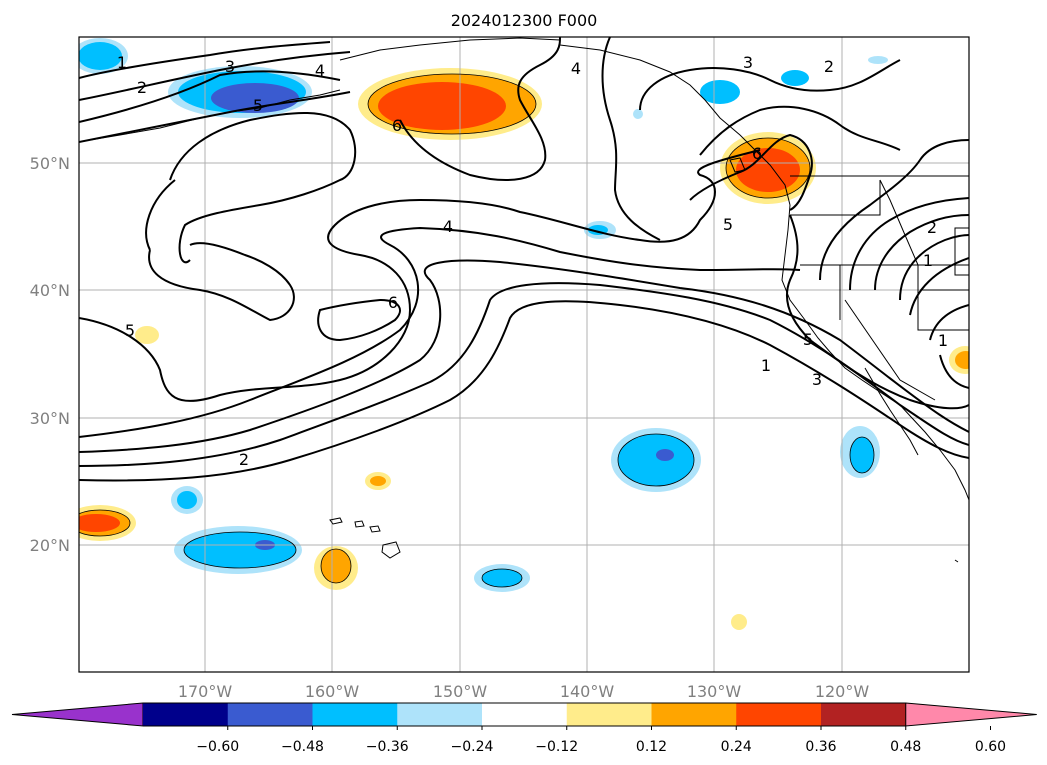 The height and width of the screenshot is (765, 1047). Describe the element at coordinates (50, 163) in the screenshot. I see `lat-label: 50°N` at that location.